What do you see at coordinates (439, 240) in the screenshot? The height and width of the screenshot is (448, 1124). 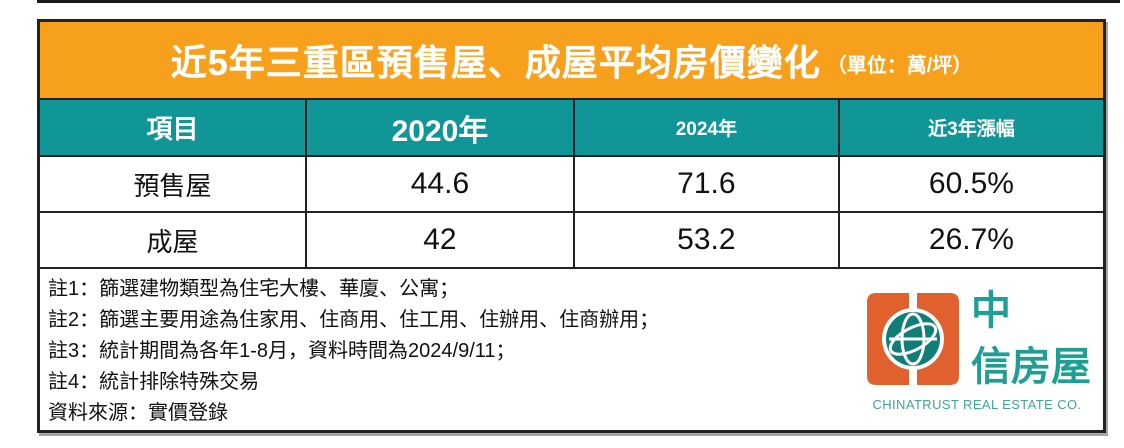 I see `row-value-2020: 42` at bounding box center [439, 240].